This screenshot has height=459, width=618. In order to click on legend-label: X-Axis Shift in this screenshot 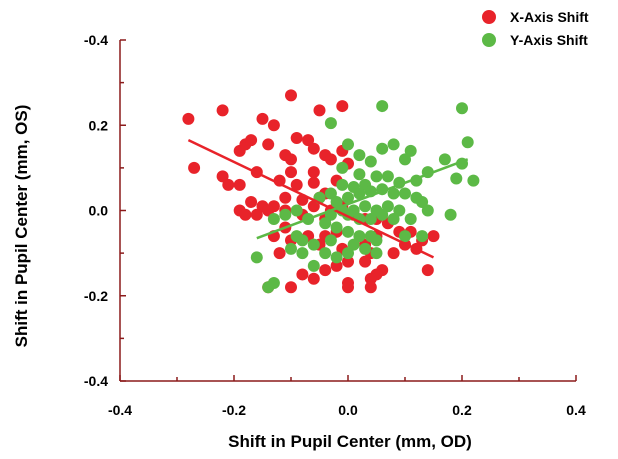, I will do `click(549, 17)`.